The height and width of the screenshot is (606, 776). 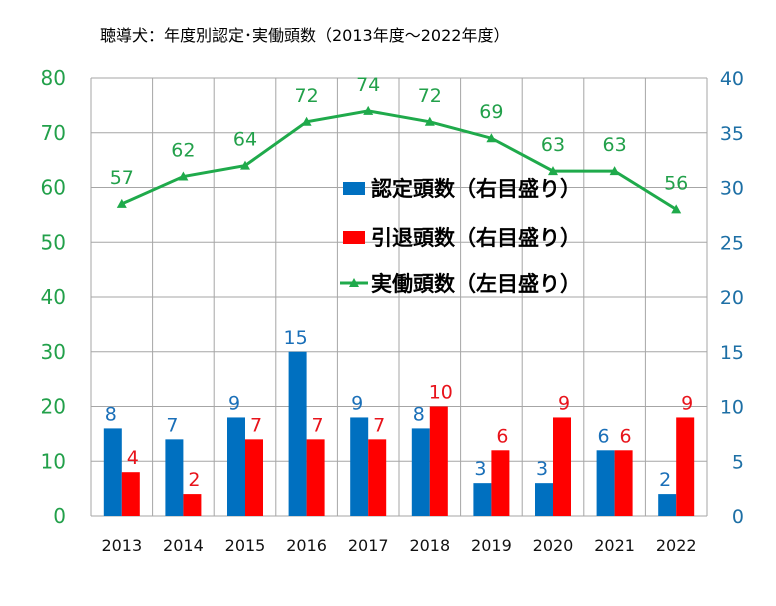 What do you see at coordinates (194, 480) in the screenshot?
I see `retired-value-label: 2` at bounding box center [194, 480].